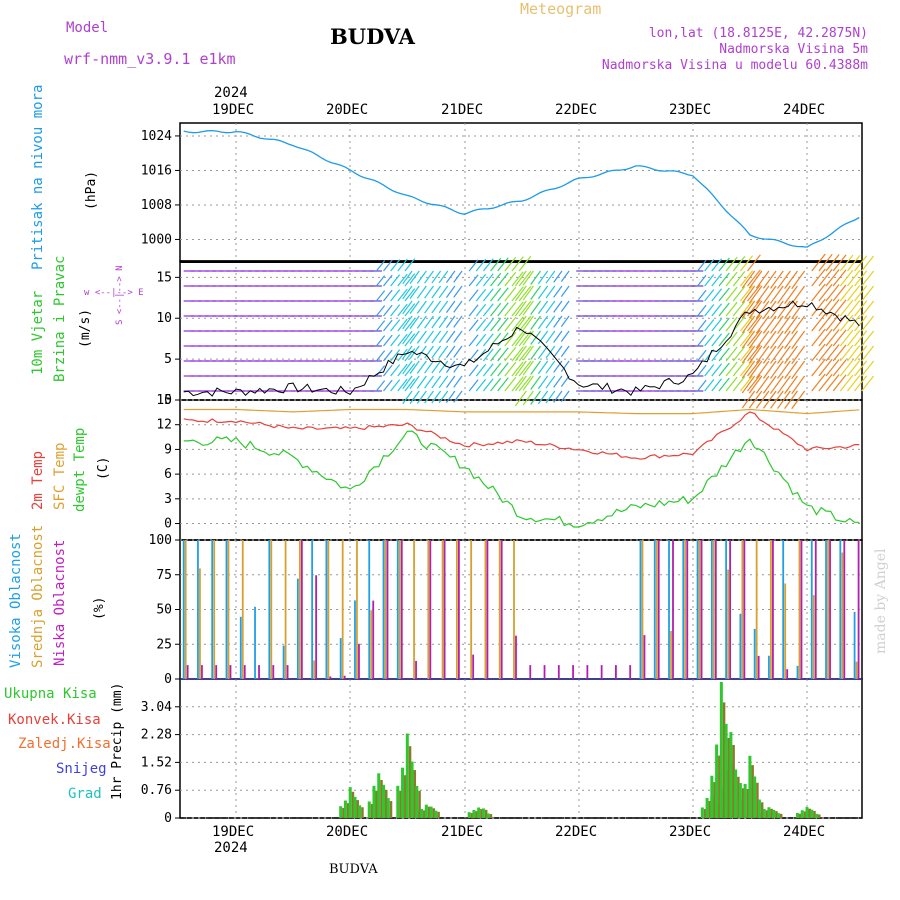  What do you see at coordinates (164, 575) in the screenshot?
I see `cloud-tick-label-1: 75` at bounding box center [164, 575].